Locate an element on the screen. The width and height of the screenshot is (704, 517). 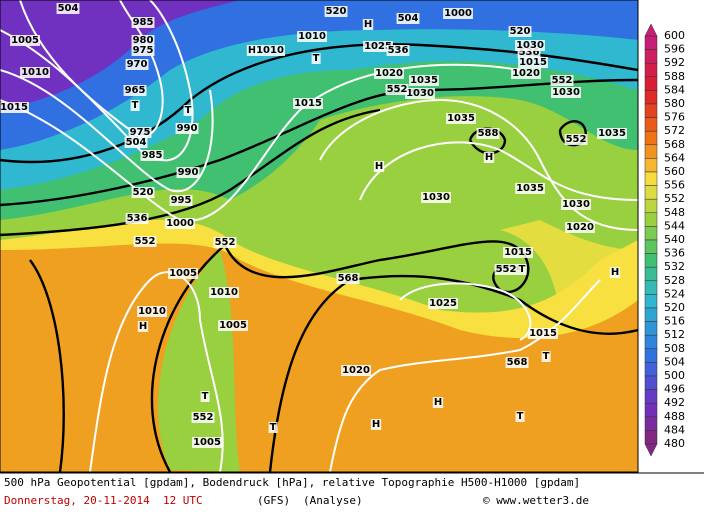
map-label: 970 is located at coordinates (137, 64).